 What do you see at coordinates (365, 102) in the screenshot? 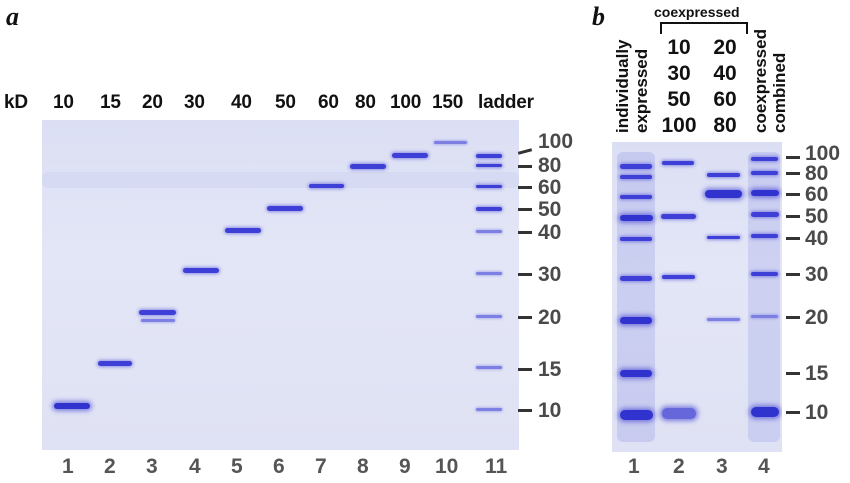
I see `lane-header-8: 80` at bounding box center [365, 102].